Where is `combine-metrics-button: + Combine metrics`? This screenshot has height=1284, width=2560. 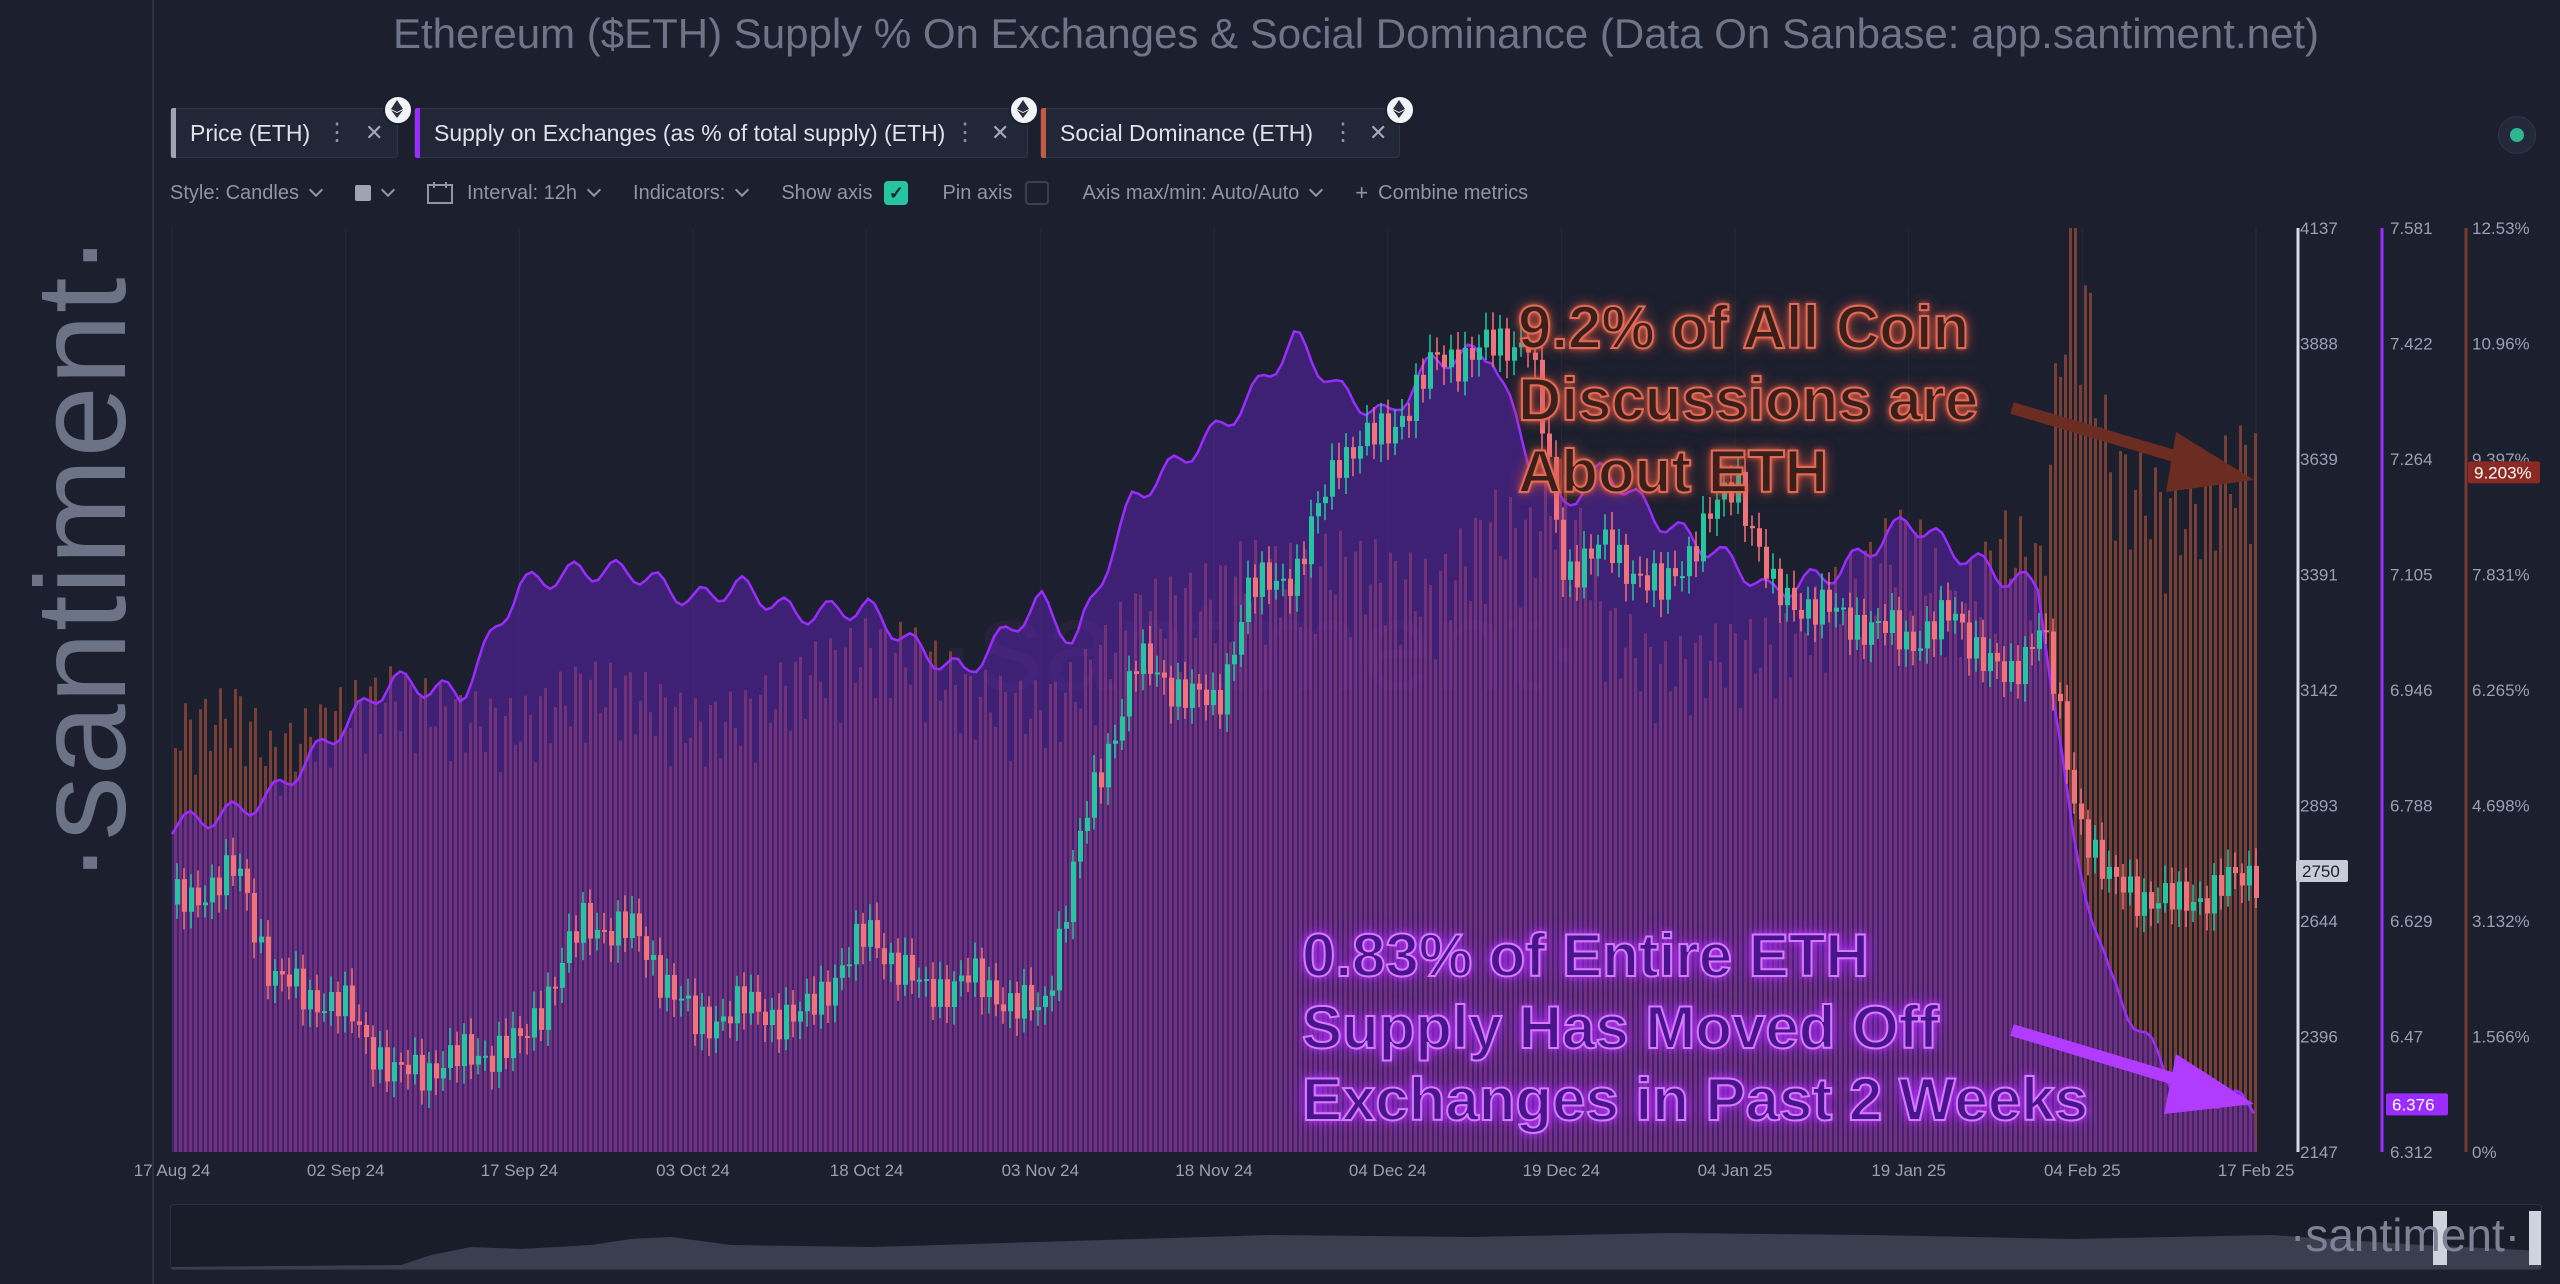
combine-metrics-button: + Combine metrics is located at coordinates (1441, 193).